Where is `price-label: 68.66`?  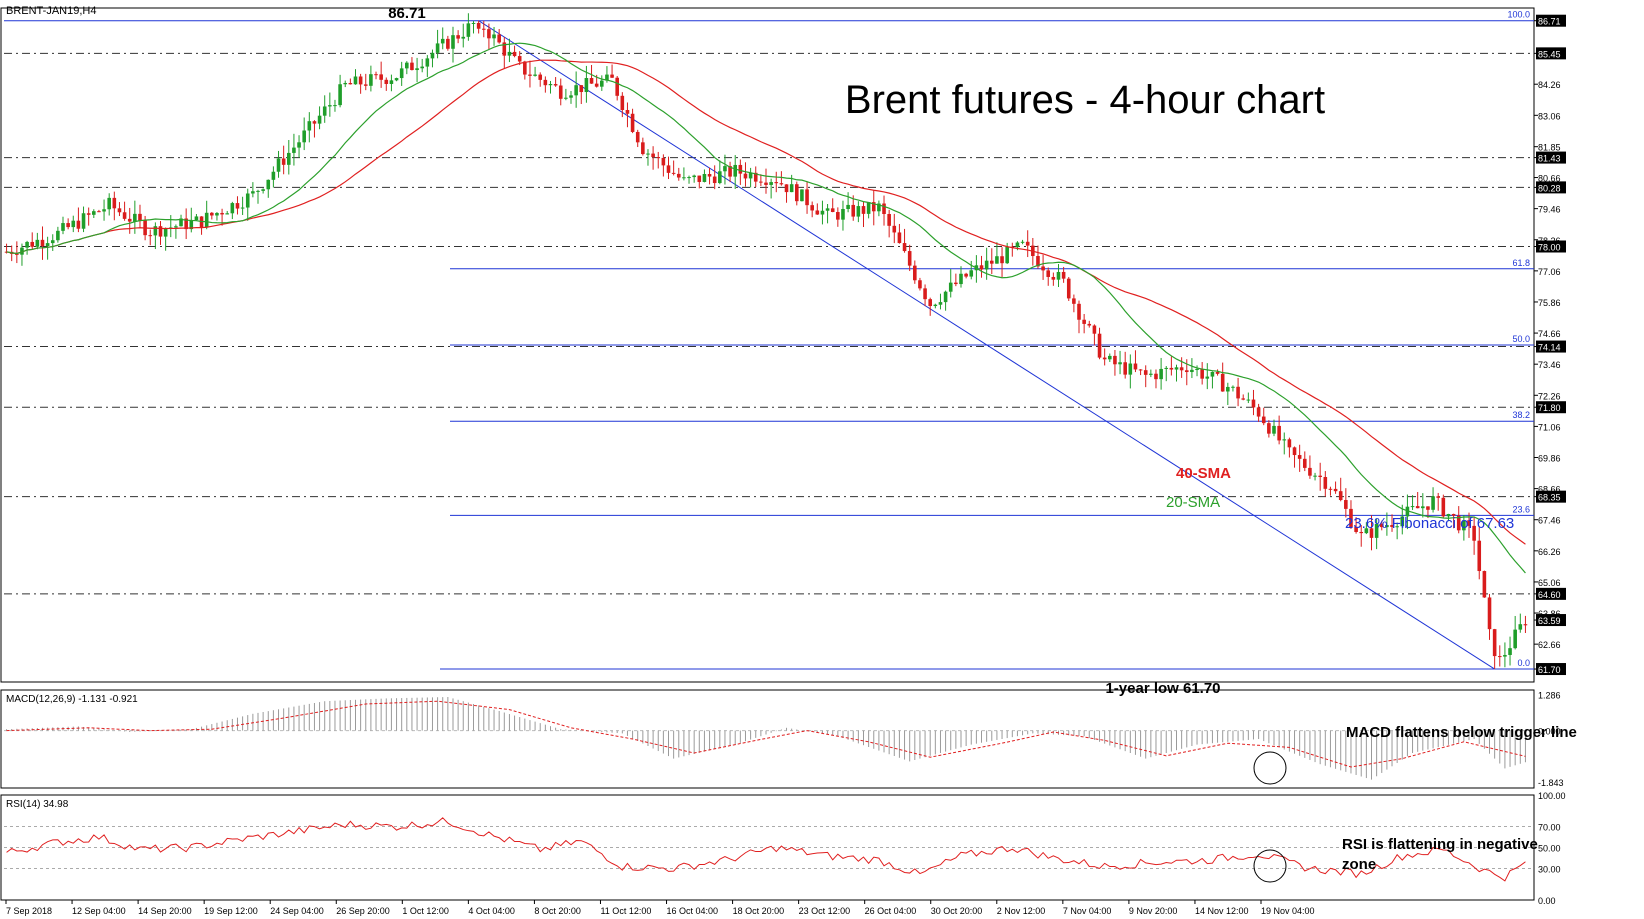
price-label: 68.66 is located at coordinates (1549, 490).